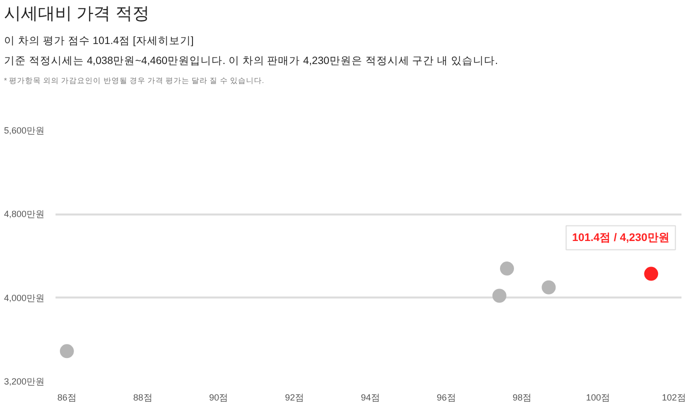  Describe the element at coordinates (621, 238) in the screenshot. I see `annotation: 101.4점 / 4,230만원` at that location.